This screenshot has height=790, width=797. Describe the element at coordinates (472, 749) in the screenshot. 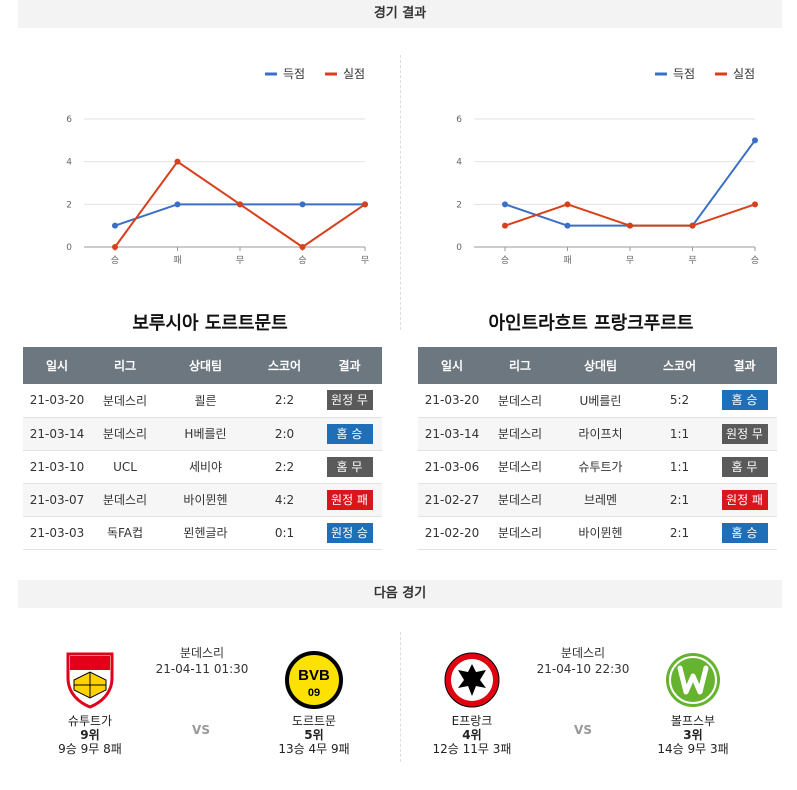

I see `home-team-record: 12승 11무 3패` at that location.